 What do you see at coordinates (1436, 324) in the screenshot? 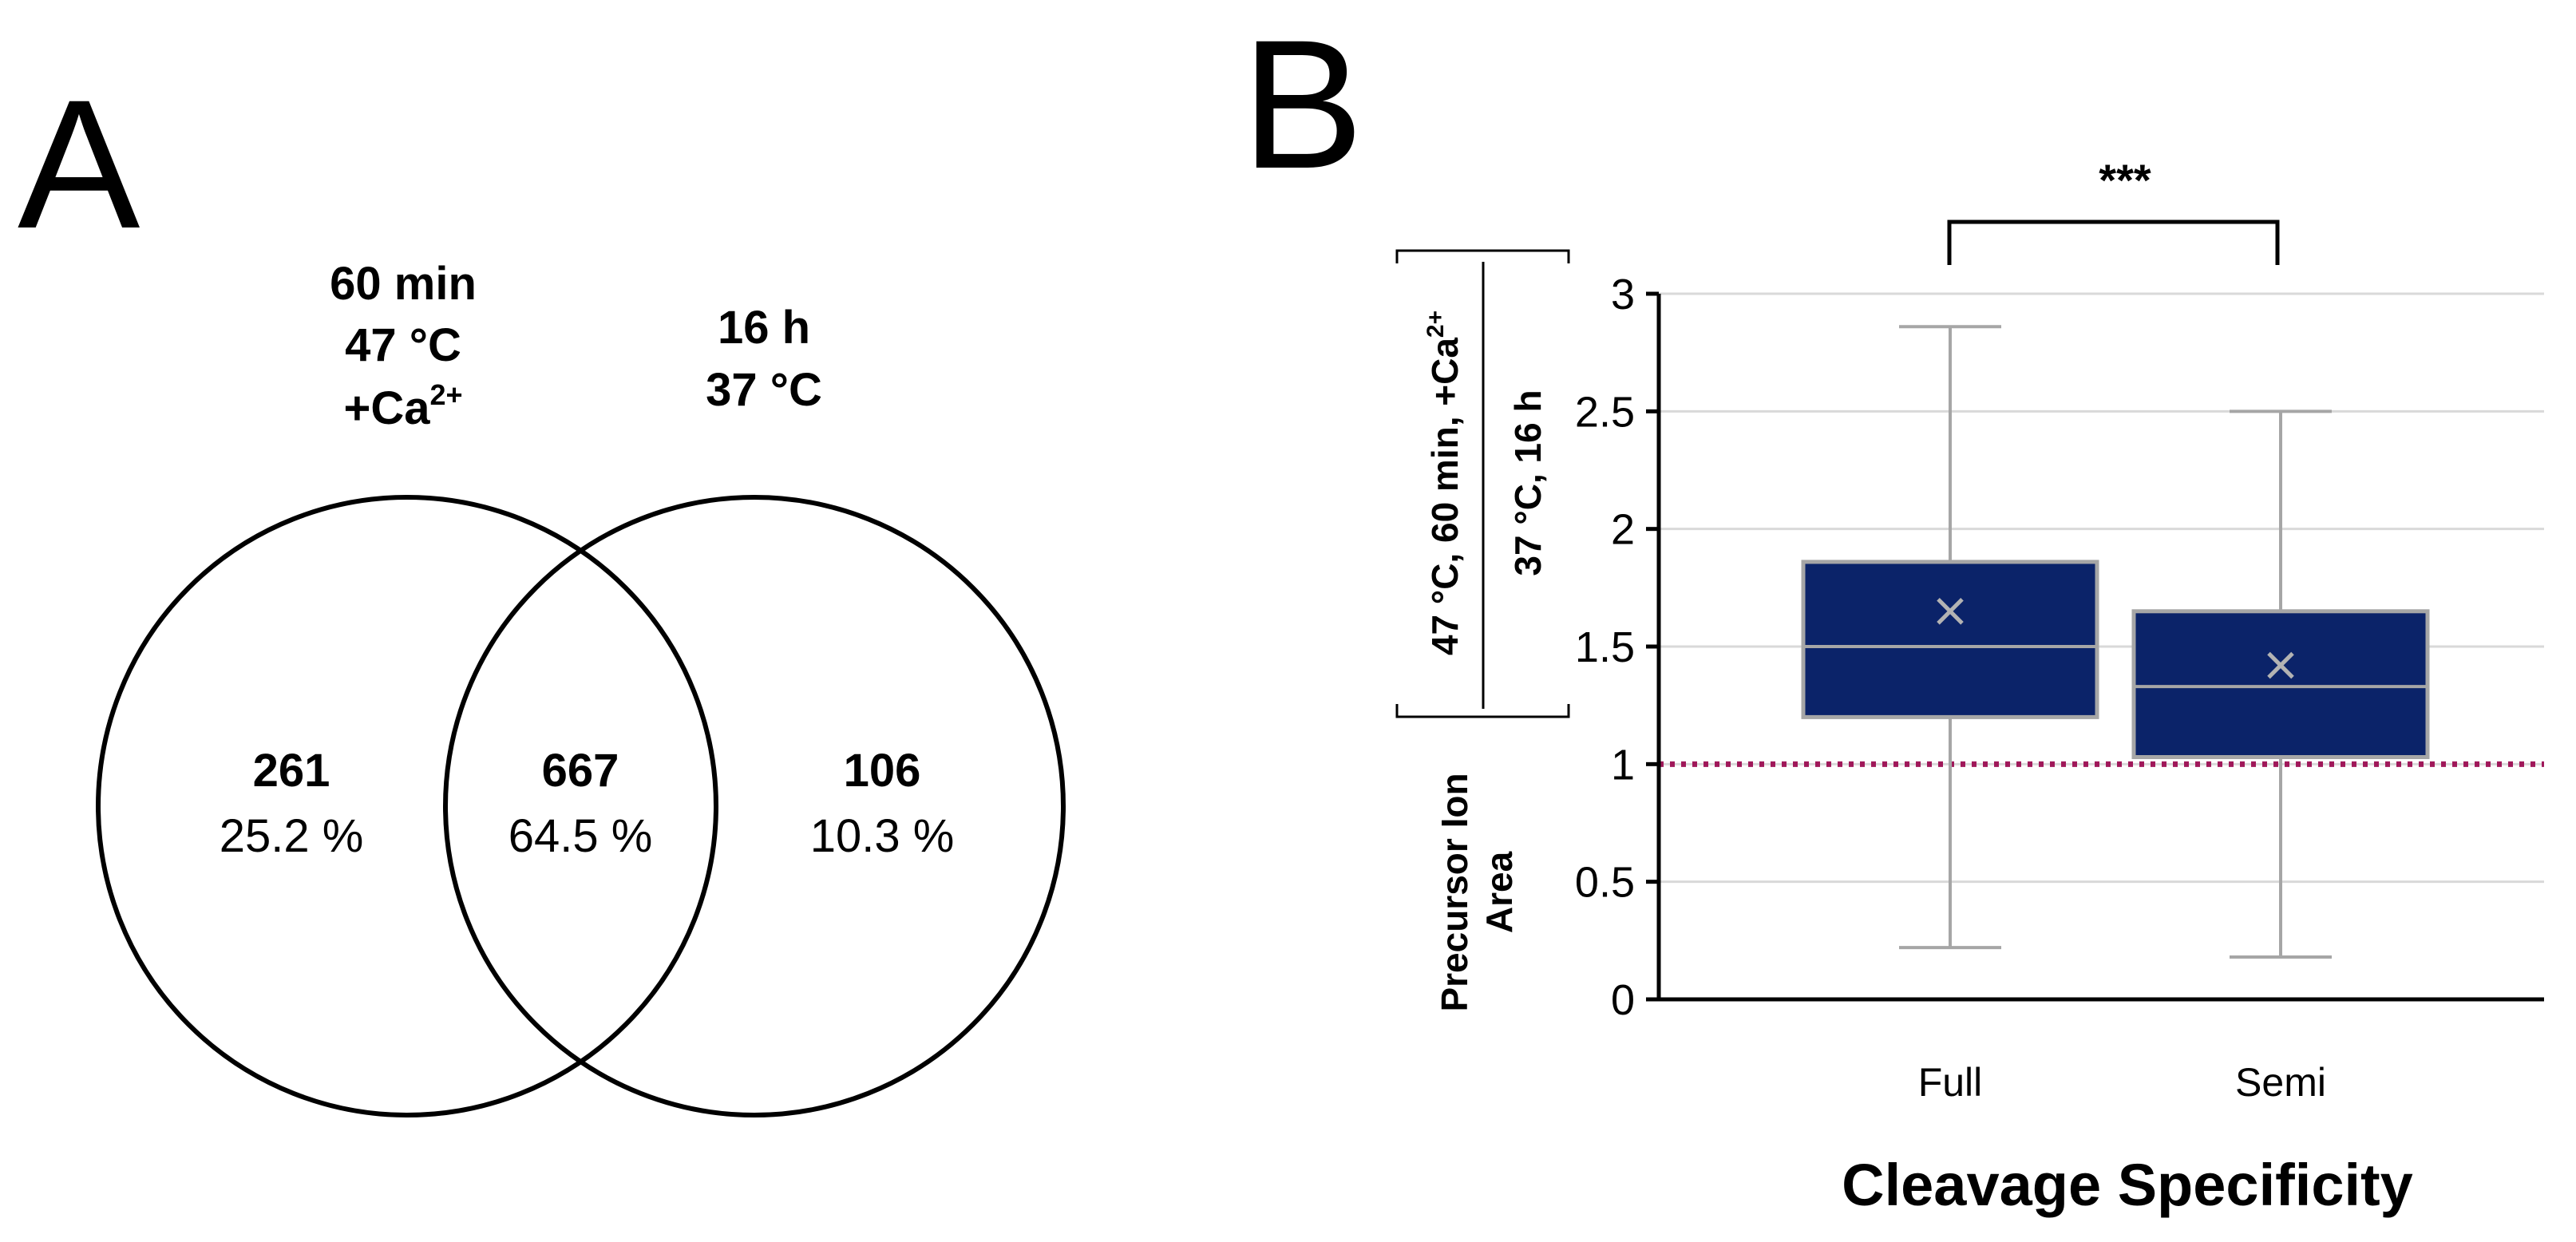
I see `ratio-numerator-sup: 2+` at bounding box center [1436, 324].